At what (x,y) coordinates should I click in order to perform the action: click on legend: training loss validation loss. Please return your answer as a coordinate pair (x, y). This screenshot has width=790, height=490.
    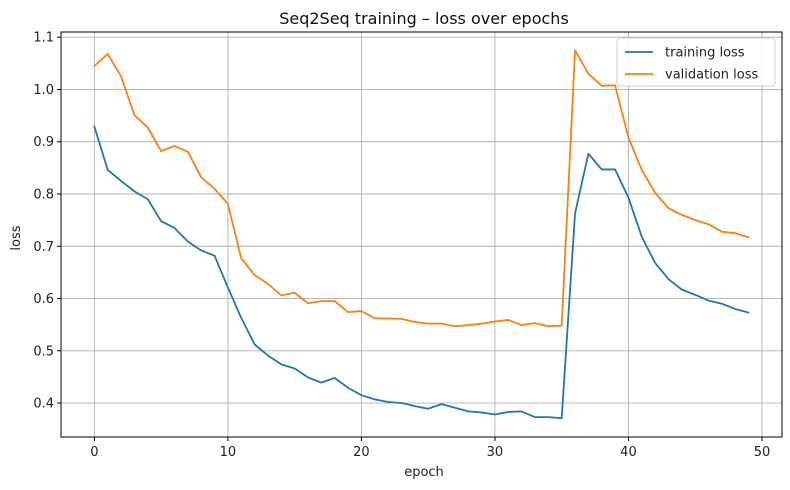
    Looking at the image, I should click on (696, 62).